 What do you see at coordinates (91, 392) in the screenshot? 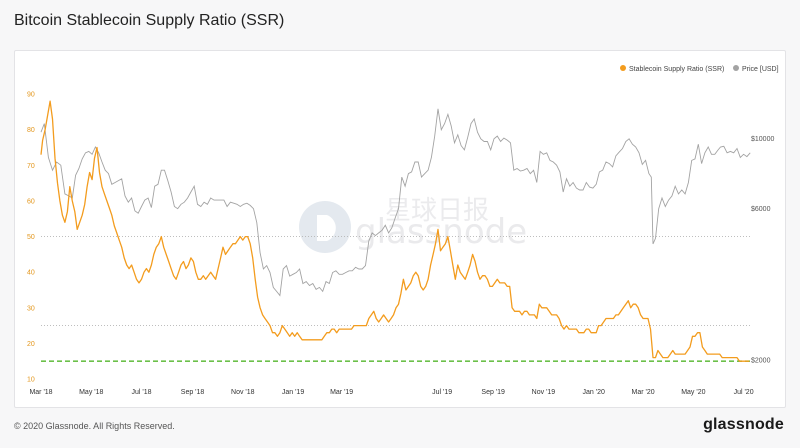
I see `x-tick-May18: May '18` at bounding box center [91, 392].